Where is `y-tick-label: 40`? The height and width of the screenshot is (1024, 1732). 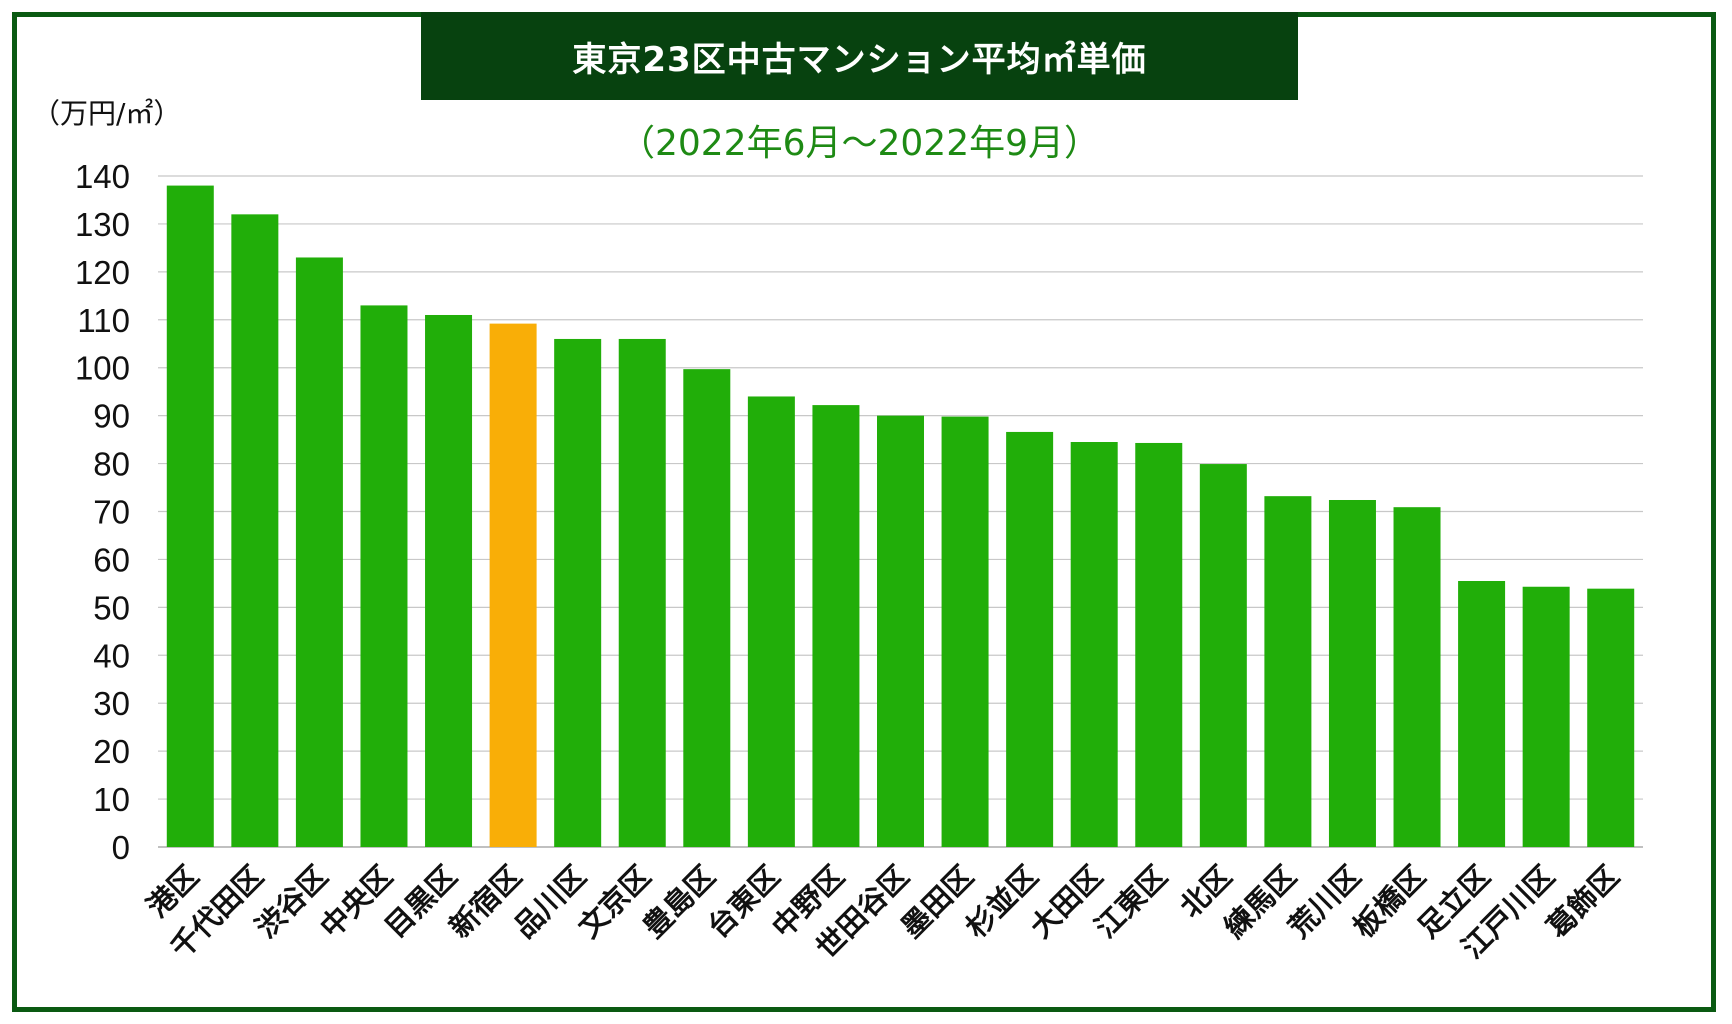 y-tick-label: 40 is located at coordinates (111, 655).